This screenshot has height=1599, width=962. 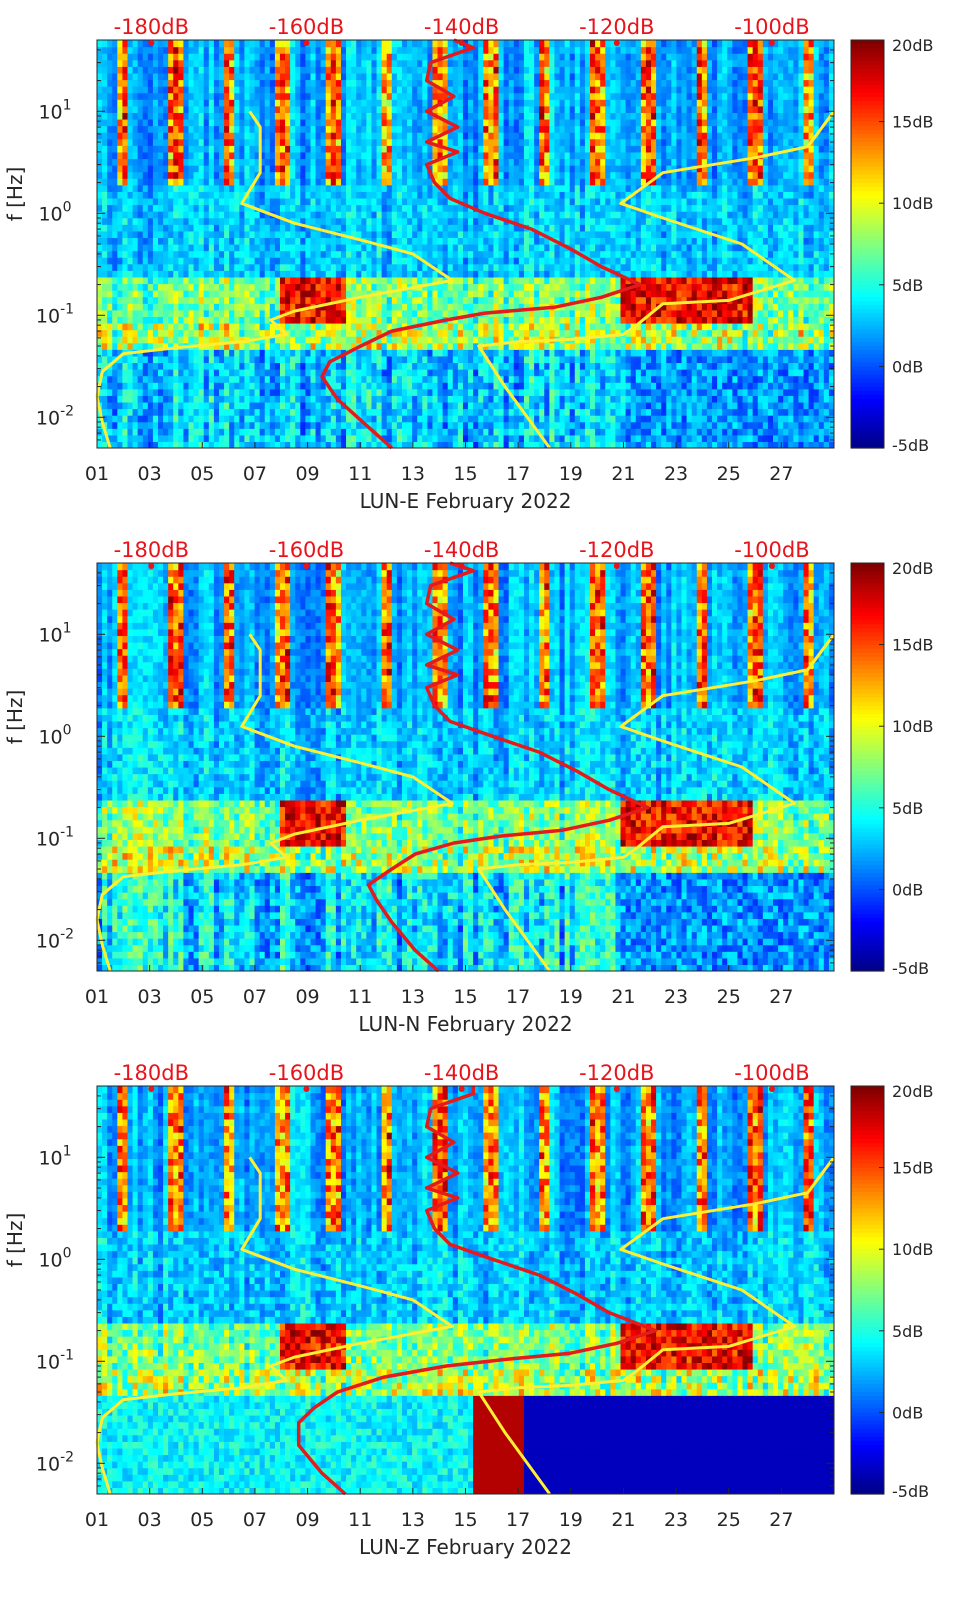 I want to click on low-noise-model-line-lun-n, so click(x=274, y=802).